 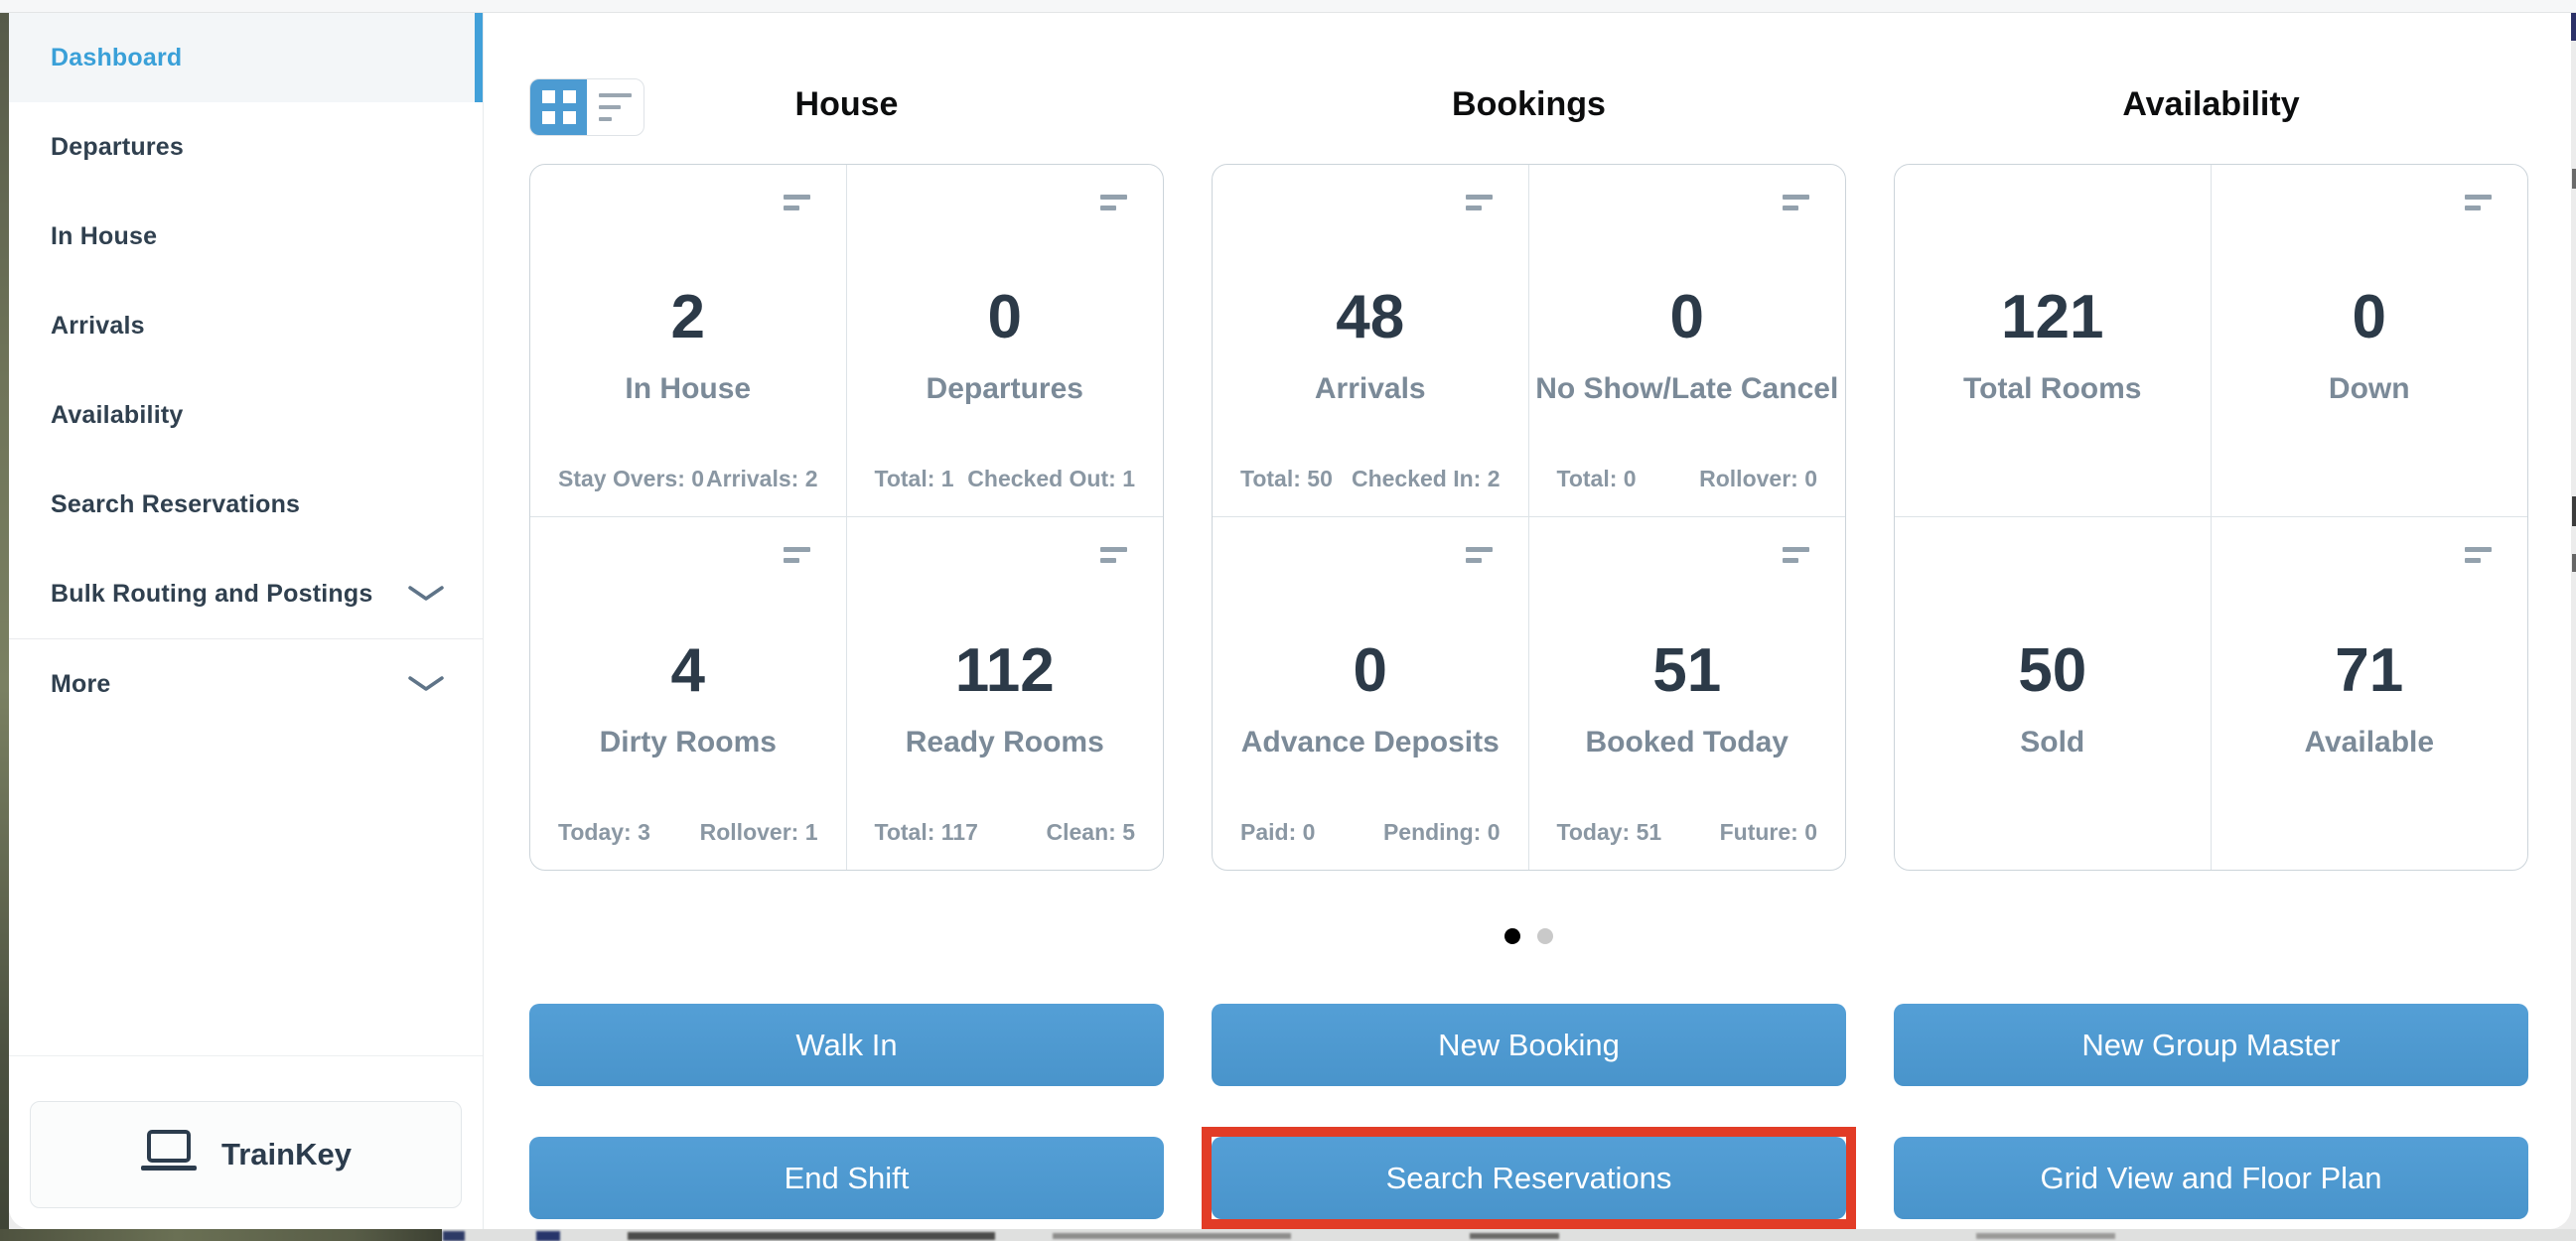 What do you see at coordinates (1288, 6) in the screenshot?
I see `background-top-strip` at bounding box center [1288, 6].